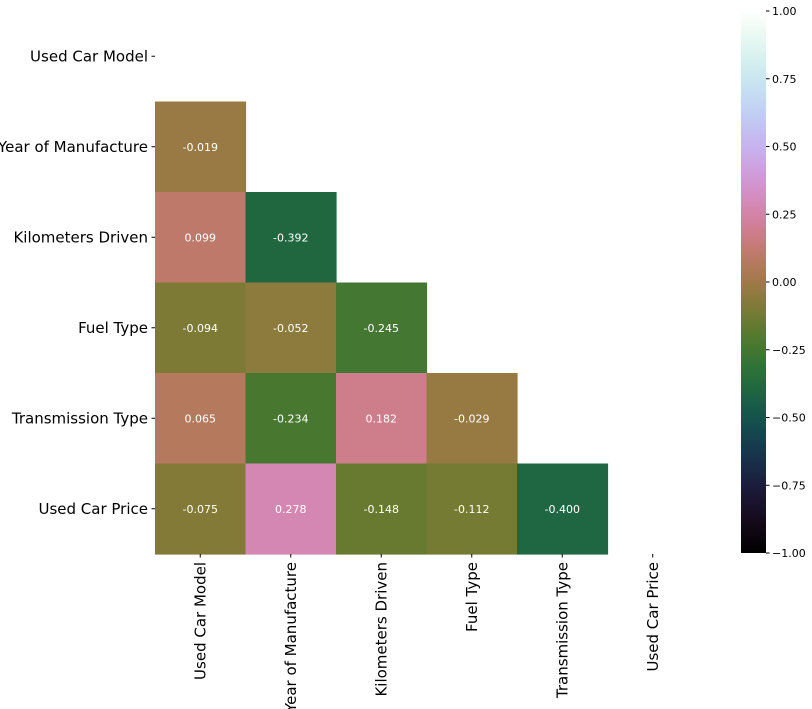 Image resolution: width=812 pixels, height=709 pixels. Describe the element at coordinates (789, 350) in the screenshot. I see `colorbar-tick-label: −0.25` at that location.